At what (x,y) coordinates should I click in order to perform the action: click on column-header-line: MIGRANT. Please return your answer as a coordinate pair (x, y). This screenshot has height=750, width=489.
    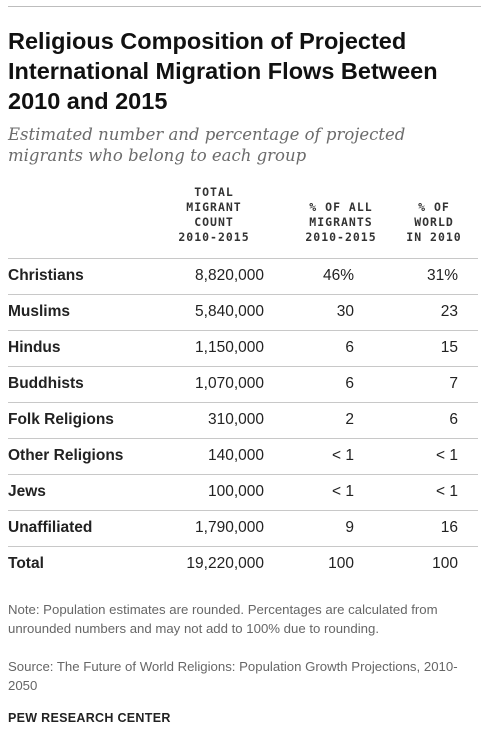
    Looking at the image, I should click on (214, 207).